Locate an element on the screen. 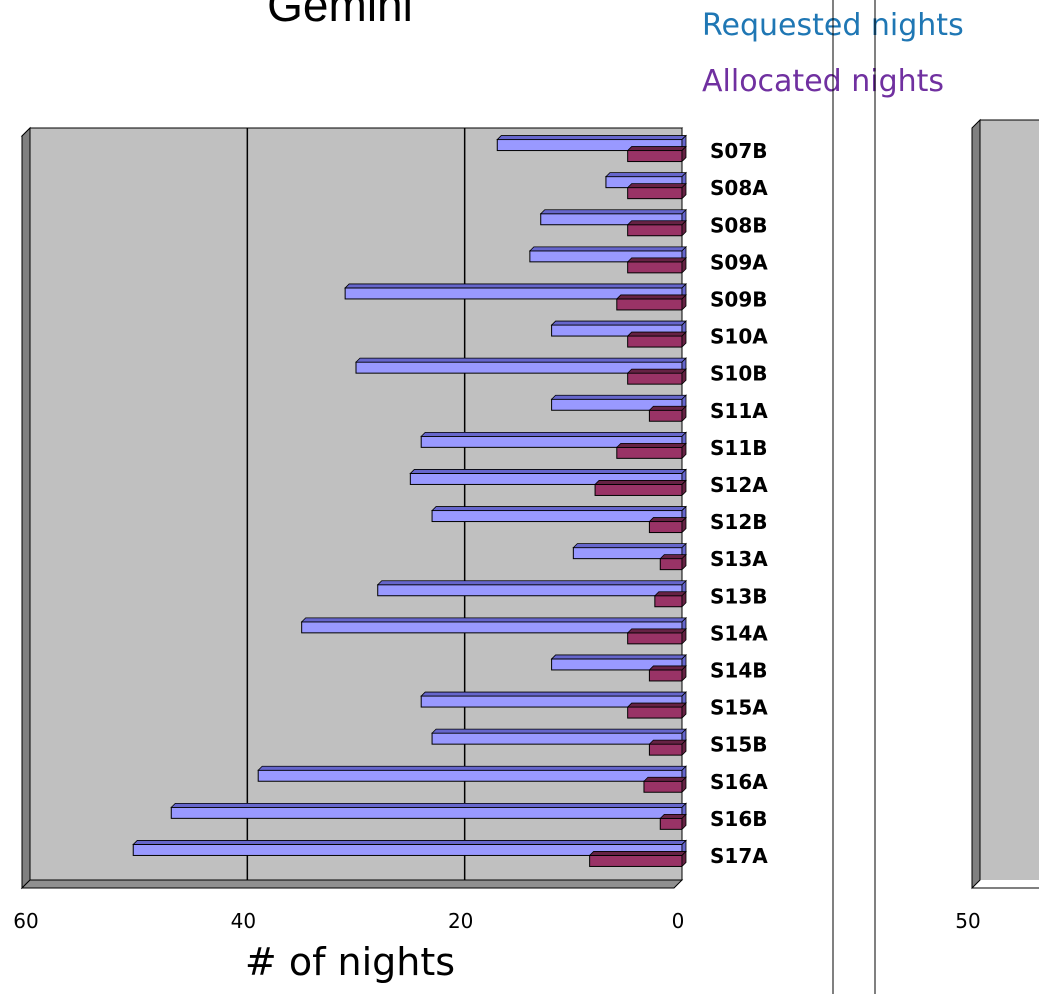 Image resolution: width=1039 pixels, height=994 pixels. category-label: S12B is located at coordinates (738, 522).